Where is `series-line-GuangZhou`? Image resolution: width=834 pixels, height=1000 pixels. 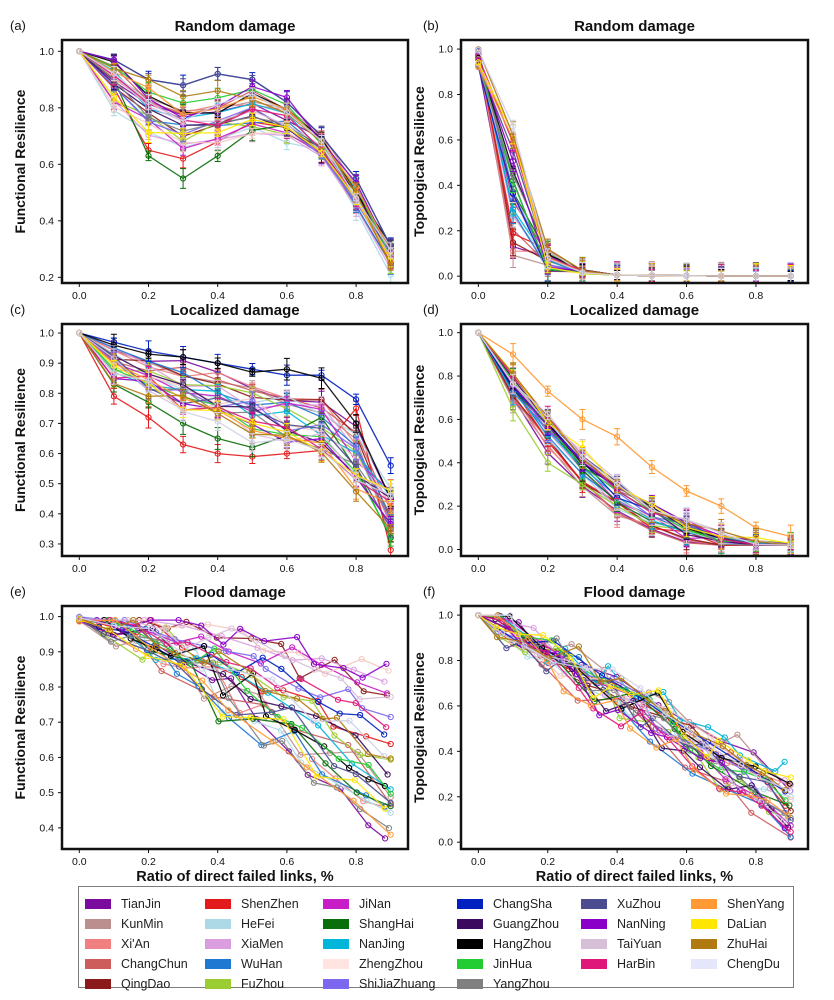
series-line-GuangZhou is located at coordinates (234, 696).